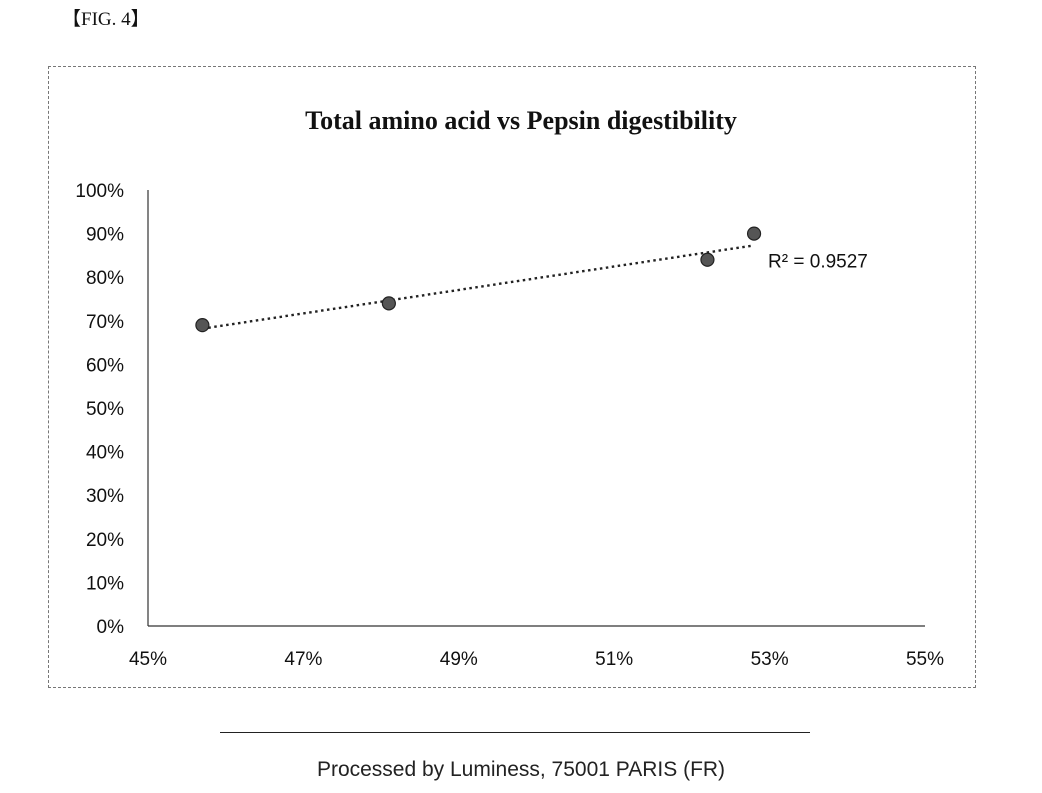 Image resolution: width=1042 pixels, height=793 pixels. Describe the element at coordinates (105, 409) in the screenshot. I see `y-tick-label: 50%` at that location.